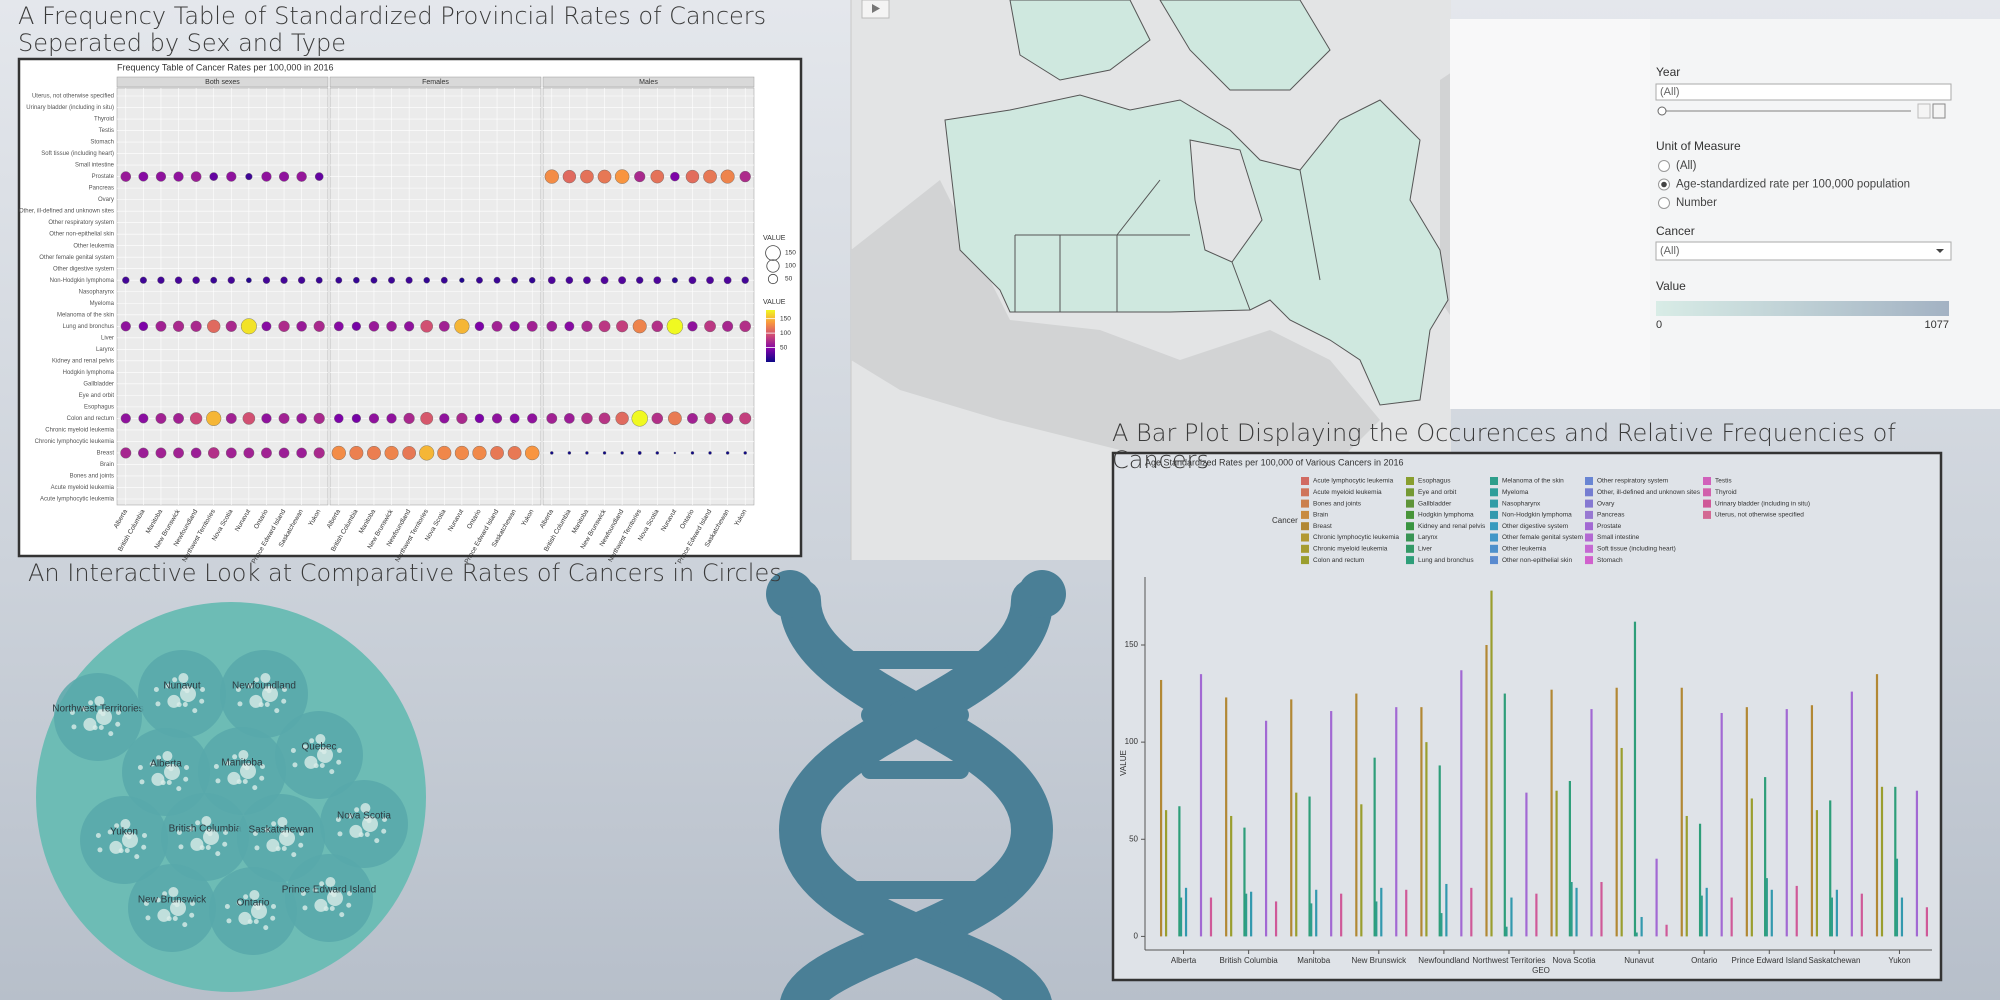  Describe the element at coordinates (1132, 741) in the screenshot. I see `y-tick-label: 100` at that location.